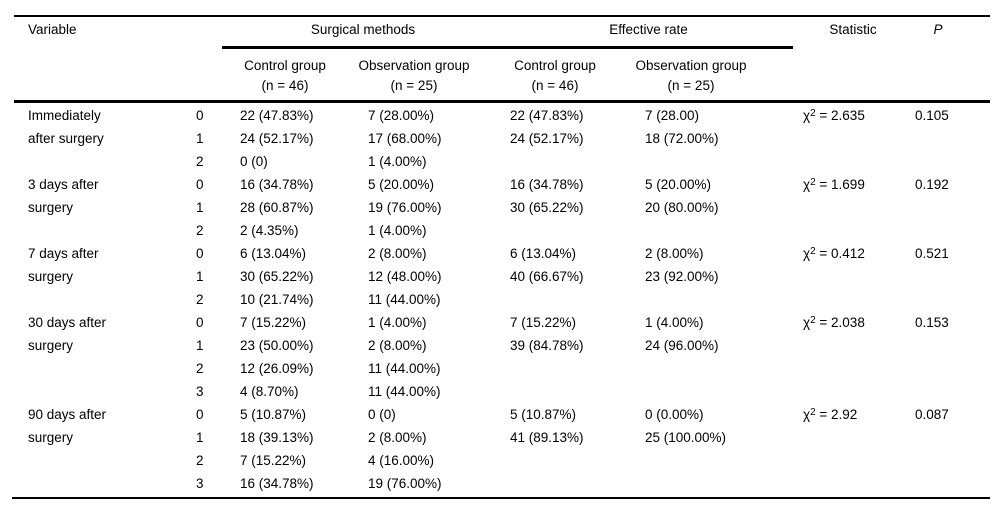 This screenshot has width=1000, height=515. Describe the element at coordinates (277, 299) in the screenshot. I see `sm-control-cell: 10 (21.74%)` at that location.